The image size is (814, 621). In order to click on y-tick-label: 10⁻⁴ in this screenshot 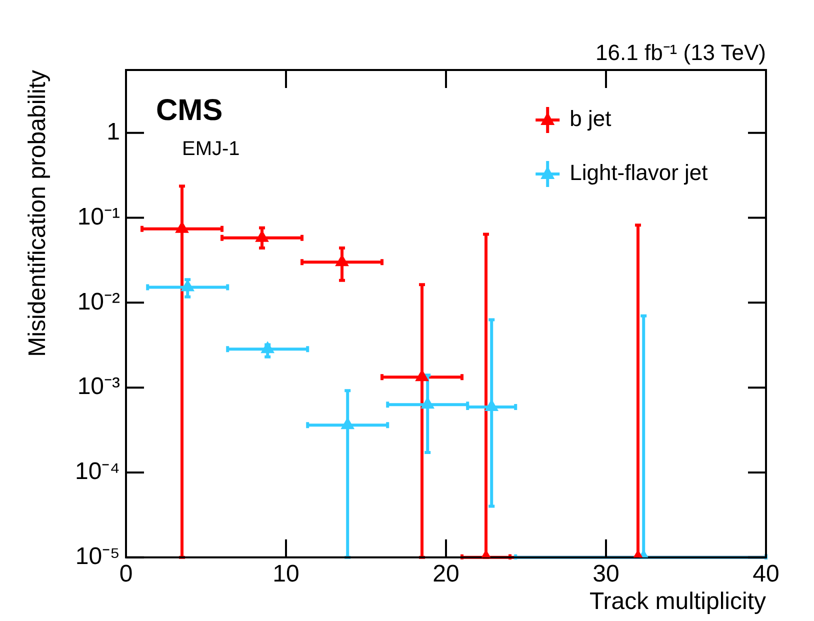, I will do `click(97, 472)`.